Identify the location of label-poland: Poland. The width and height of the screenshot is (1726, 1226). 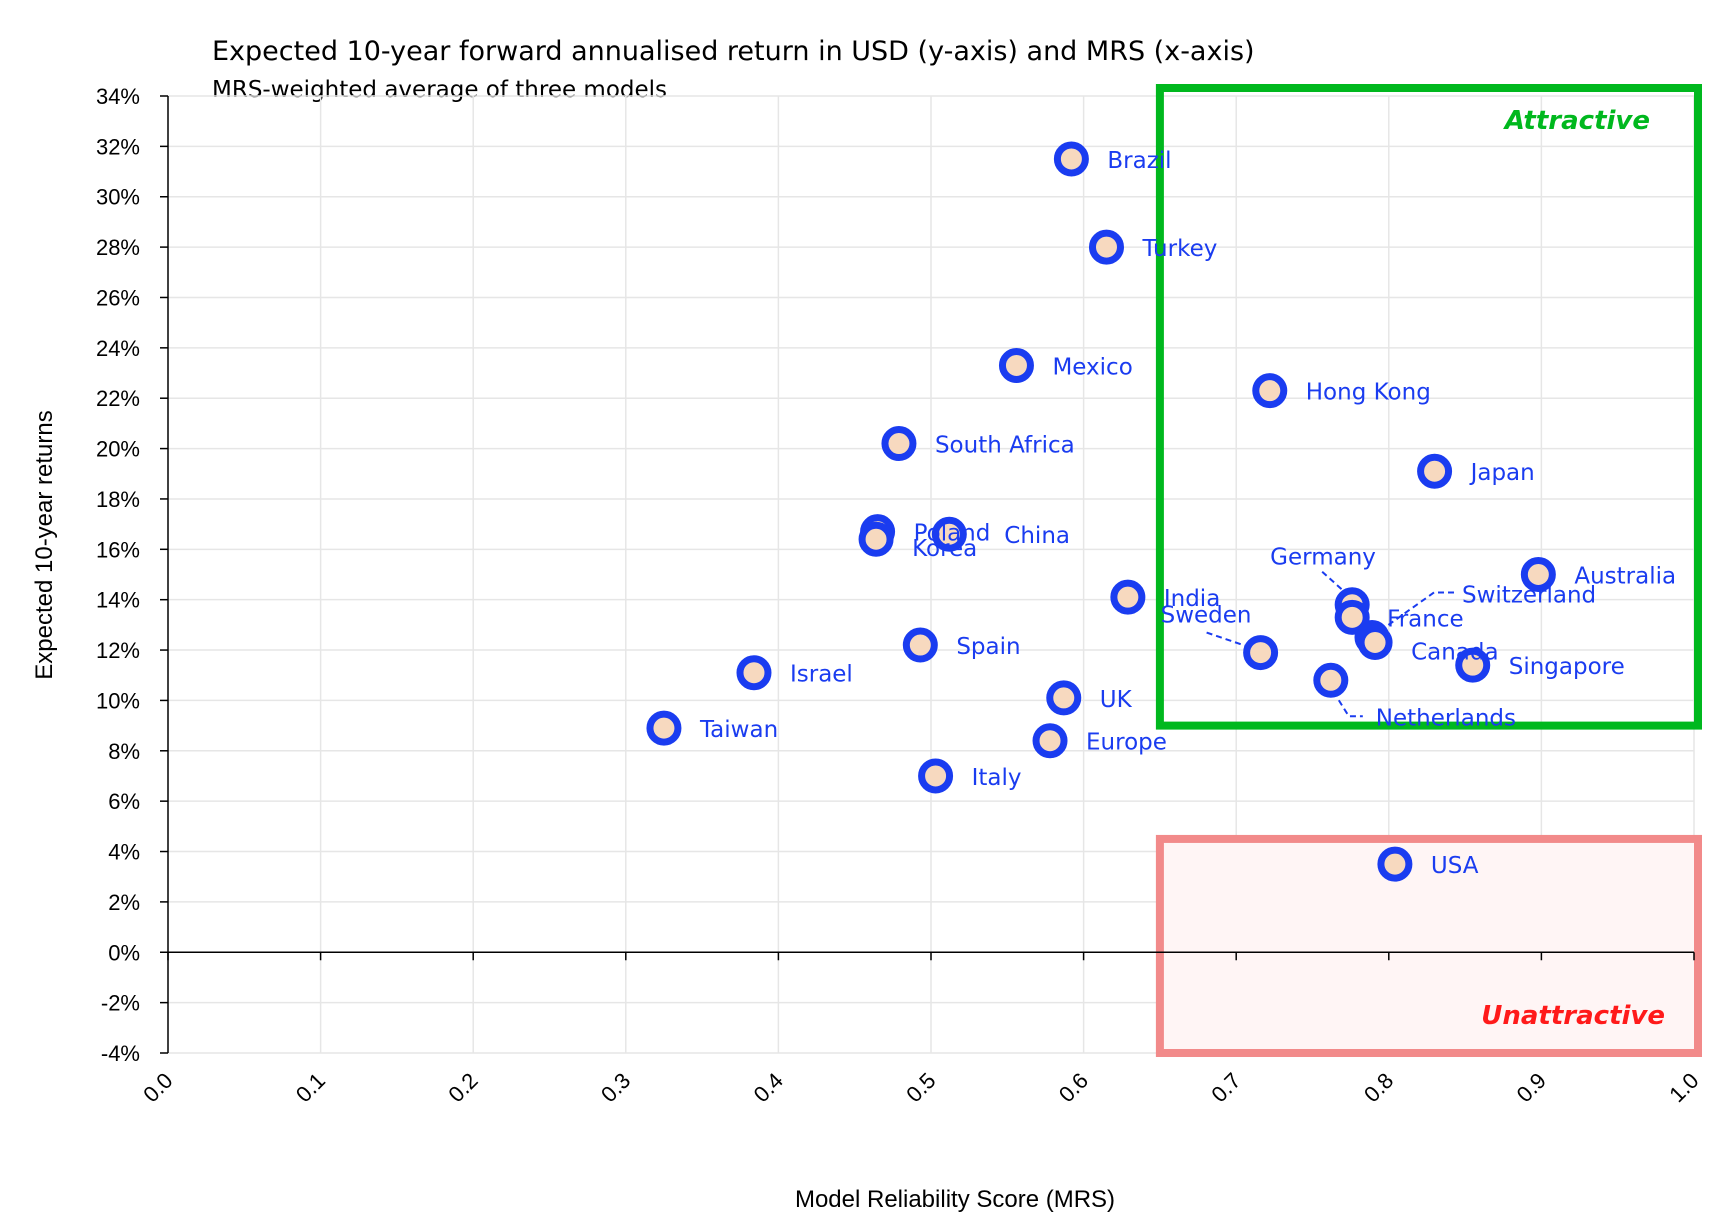
(952, 534).